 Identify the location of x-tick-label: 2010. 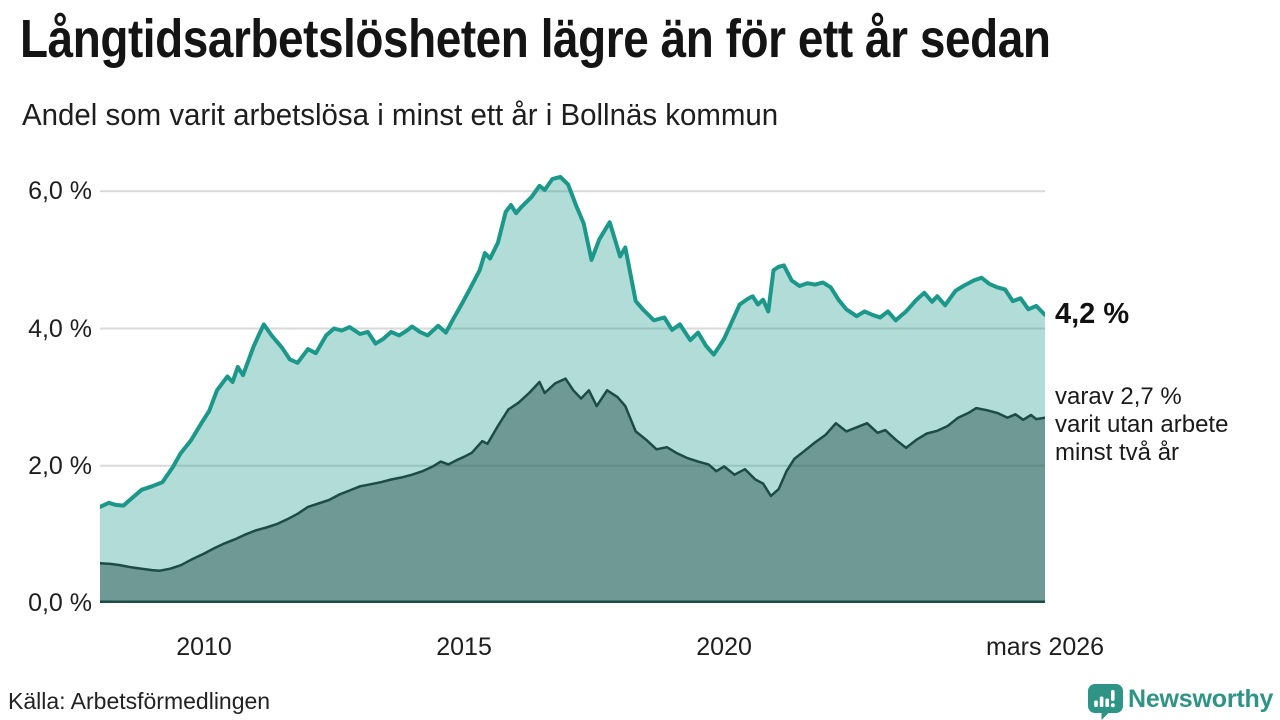
(204, 647).